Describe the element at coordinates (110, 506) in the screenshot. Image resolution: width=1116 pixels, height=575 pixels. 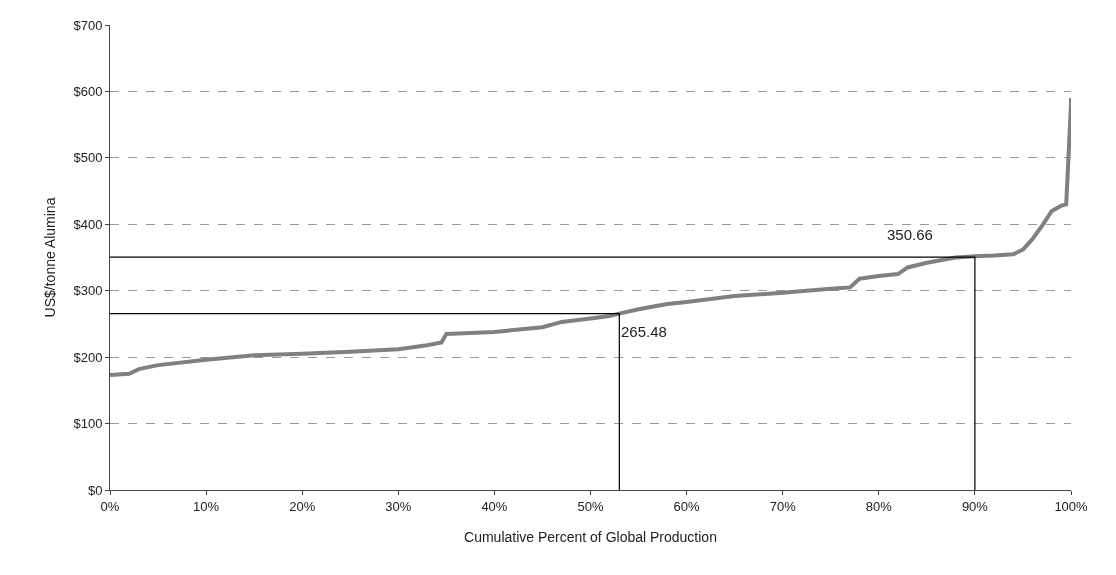
I see `x-tick-label: 0%` at that location.